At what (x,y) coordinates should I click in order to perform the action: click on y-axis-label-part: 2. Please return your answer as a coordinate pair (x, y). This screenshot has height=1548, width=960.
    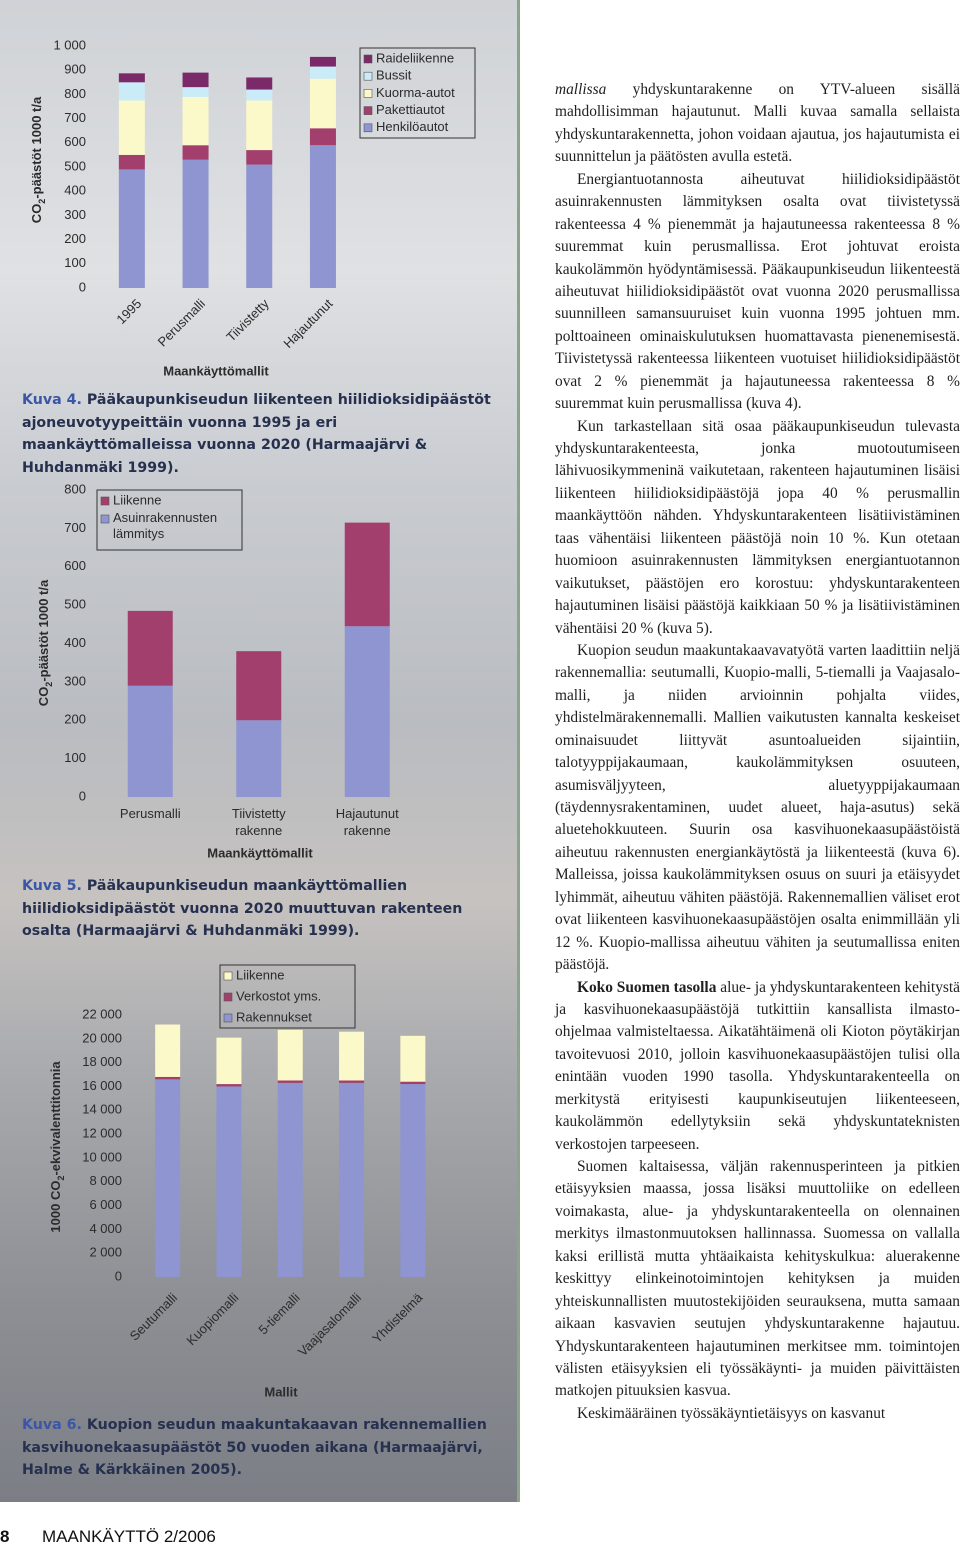
    Looking at the image, I should click on (42, 201).